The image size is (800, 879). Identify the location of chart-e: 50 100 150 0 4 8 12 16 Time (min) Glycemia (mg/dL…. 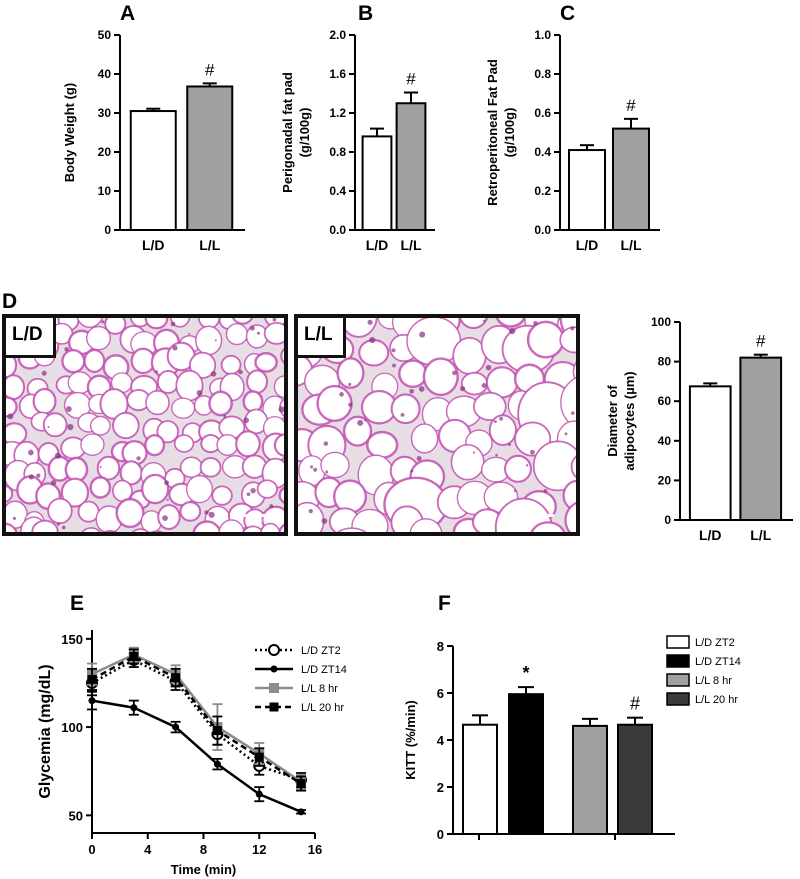
(192, 753).